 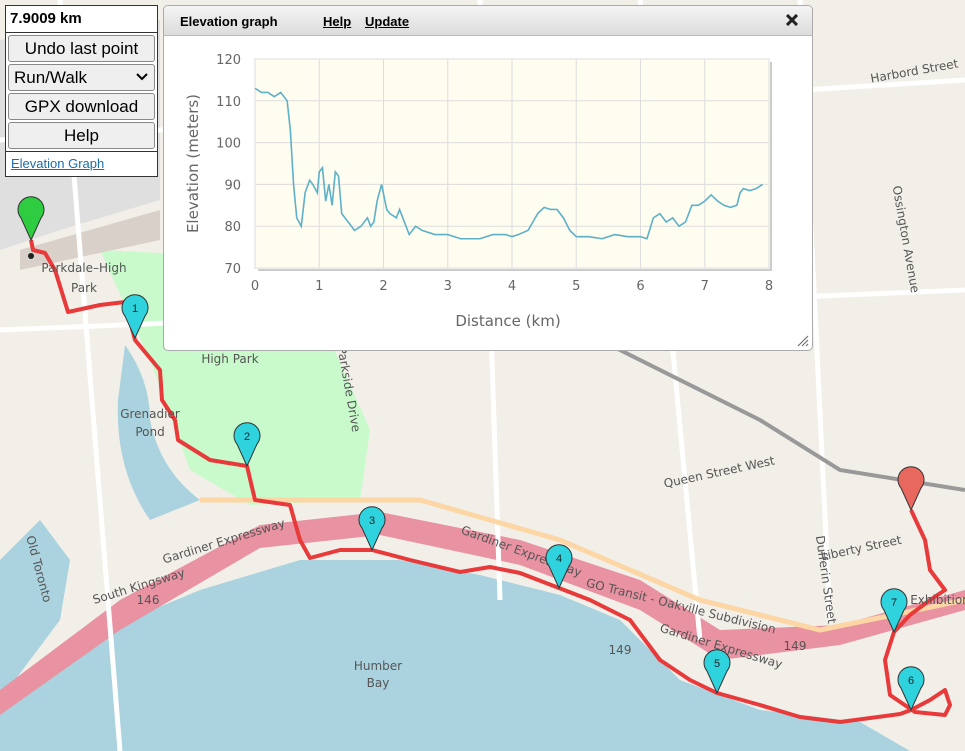 What do you see at coordinates (378, 666) in the screenshot?
I see `map-label: Humber` at bounding box center [378, 666].